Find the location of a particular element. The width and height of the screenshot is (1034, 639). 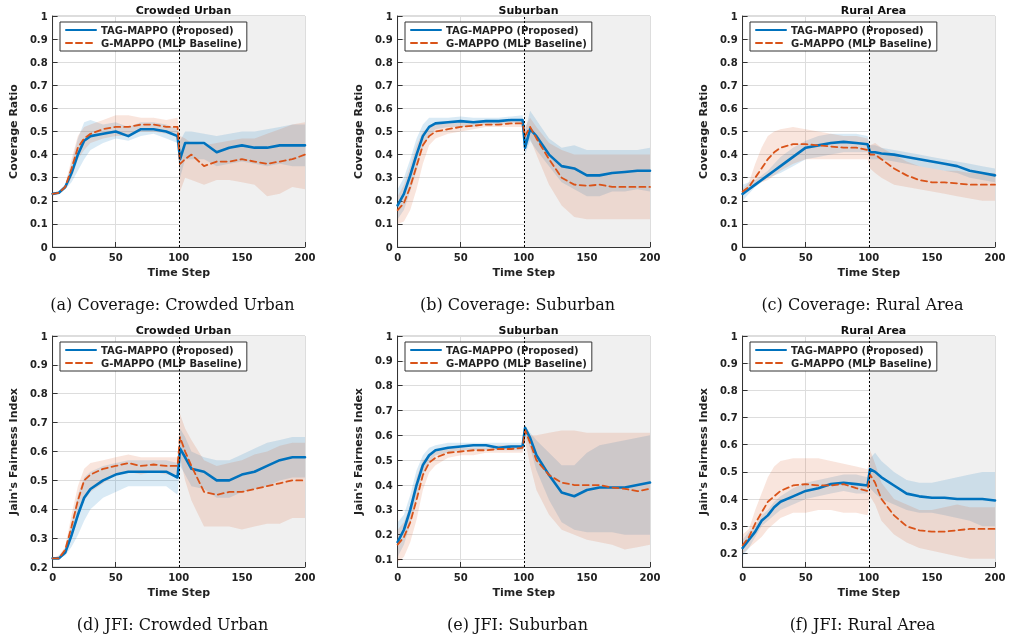

text: (a) Coverage: Crowded Urban is located at coordinates (172, 304).